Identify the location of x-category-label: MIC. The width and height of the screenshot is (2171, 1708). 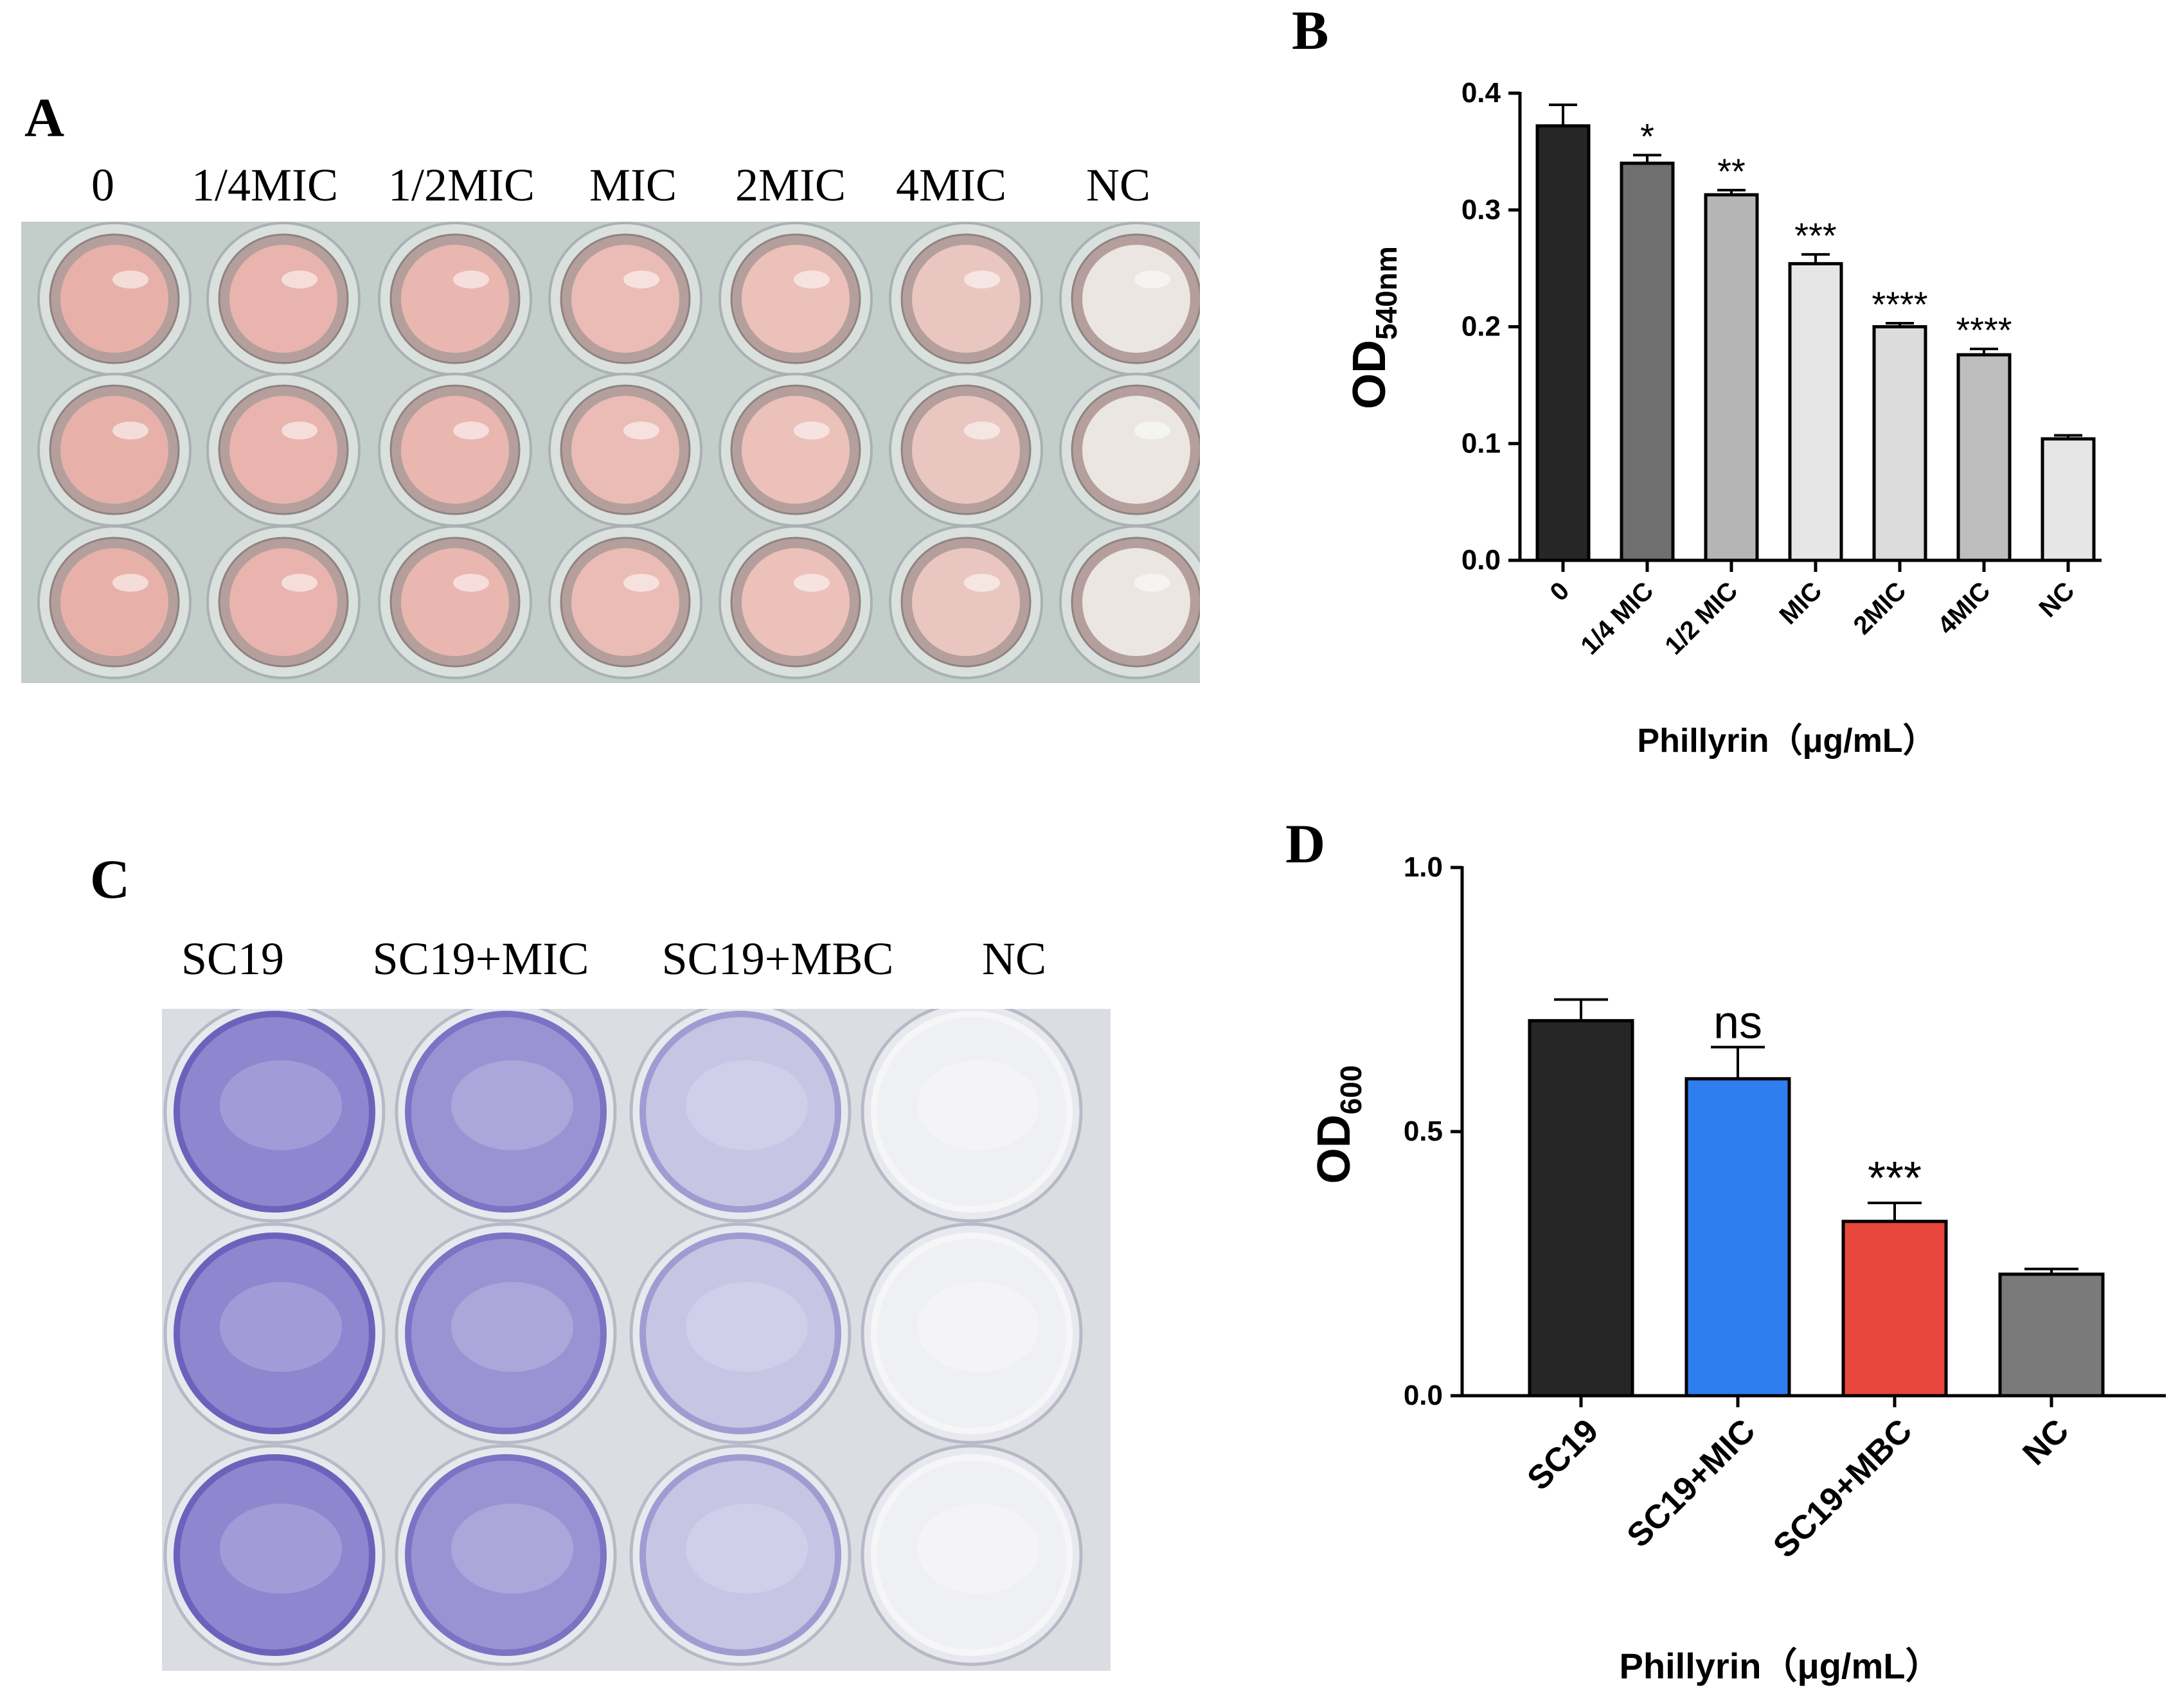
(1800, 603).